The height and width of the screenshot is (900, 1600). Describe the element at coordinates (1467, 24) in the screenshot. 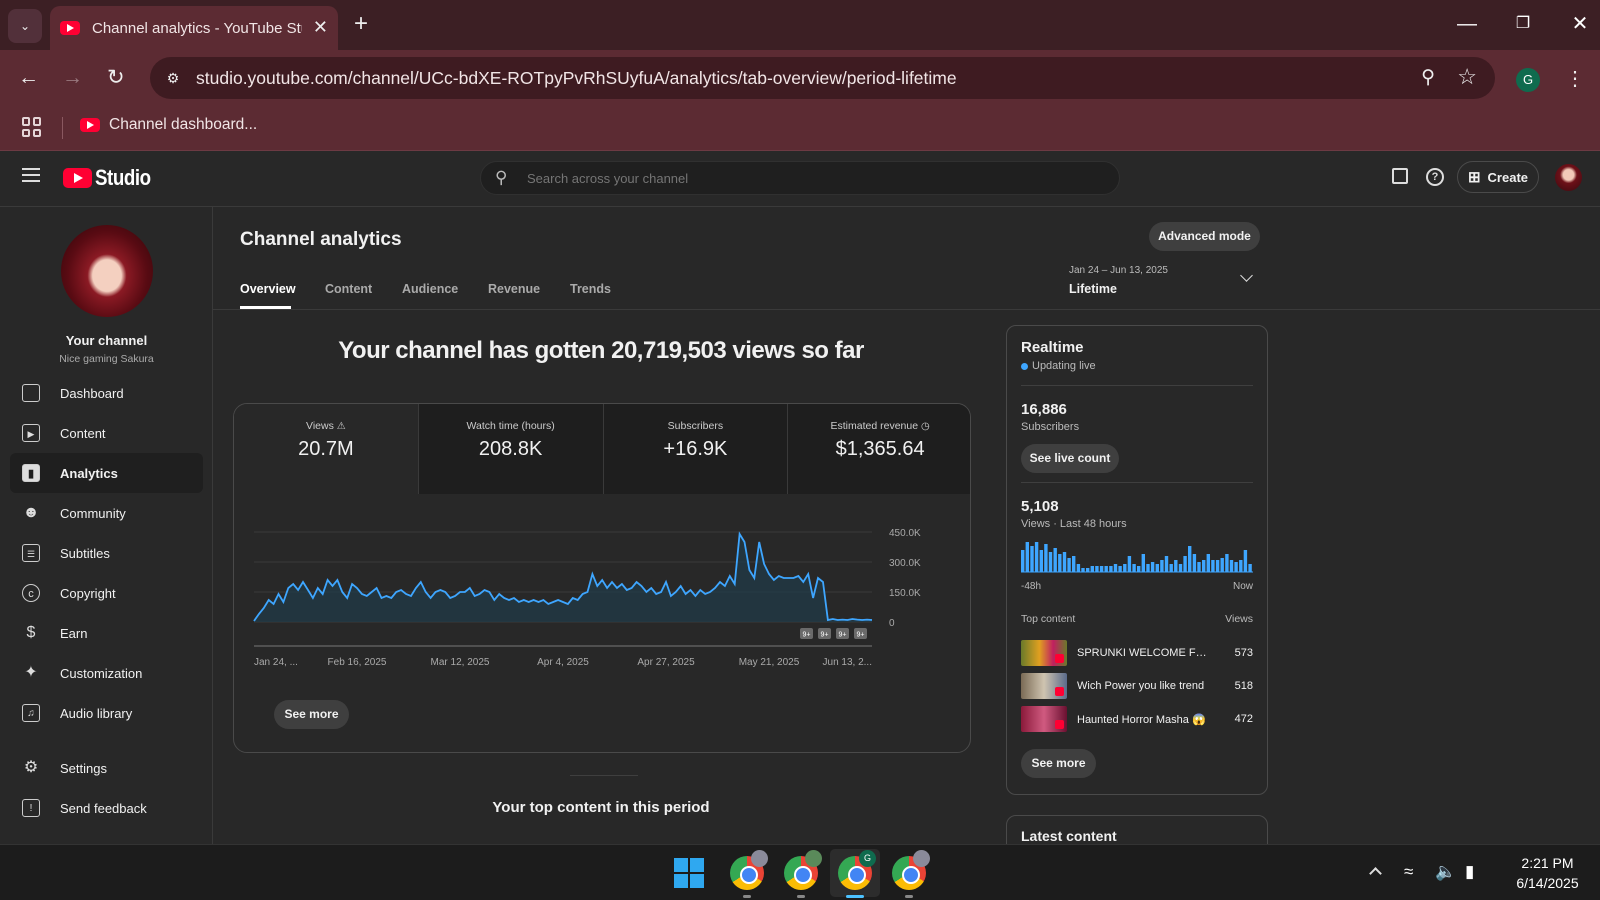

I see `minimize-button: —` at that location.